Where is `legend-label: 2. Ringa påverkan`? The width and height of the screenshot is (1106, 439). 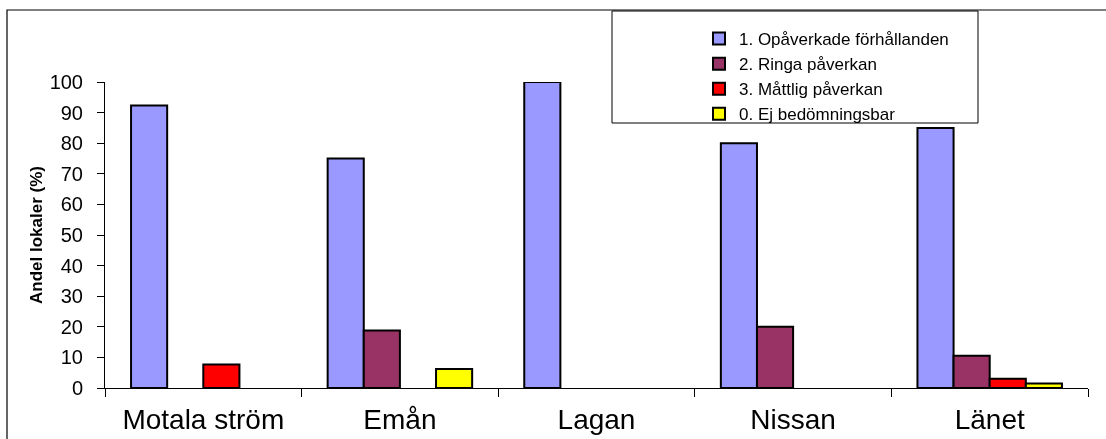 legend-label: 2. Ringa påverkan is located at coordinates (808, 65).